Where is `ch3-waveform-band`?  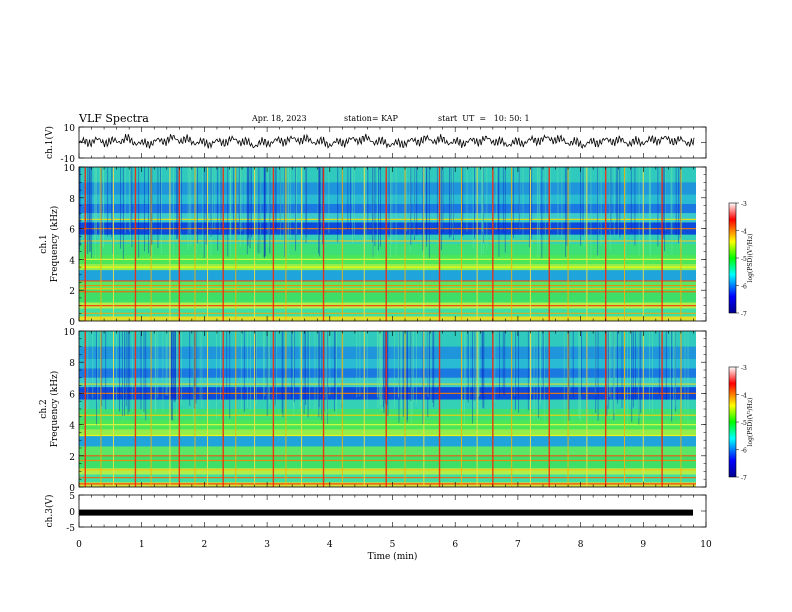
ch3-waveform-band is located at coordinates (386, 512).